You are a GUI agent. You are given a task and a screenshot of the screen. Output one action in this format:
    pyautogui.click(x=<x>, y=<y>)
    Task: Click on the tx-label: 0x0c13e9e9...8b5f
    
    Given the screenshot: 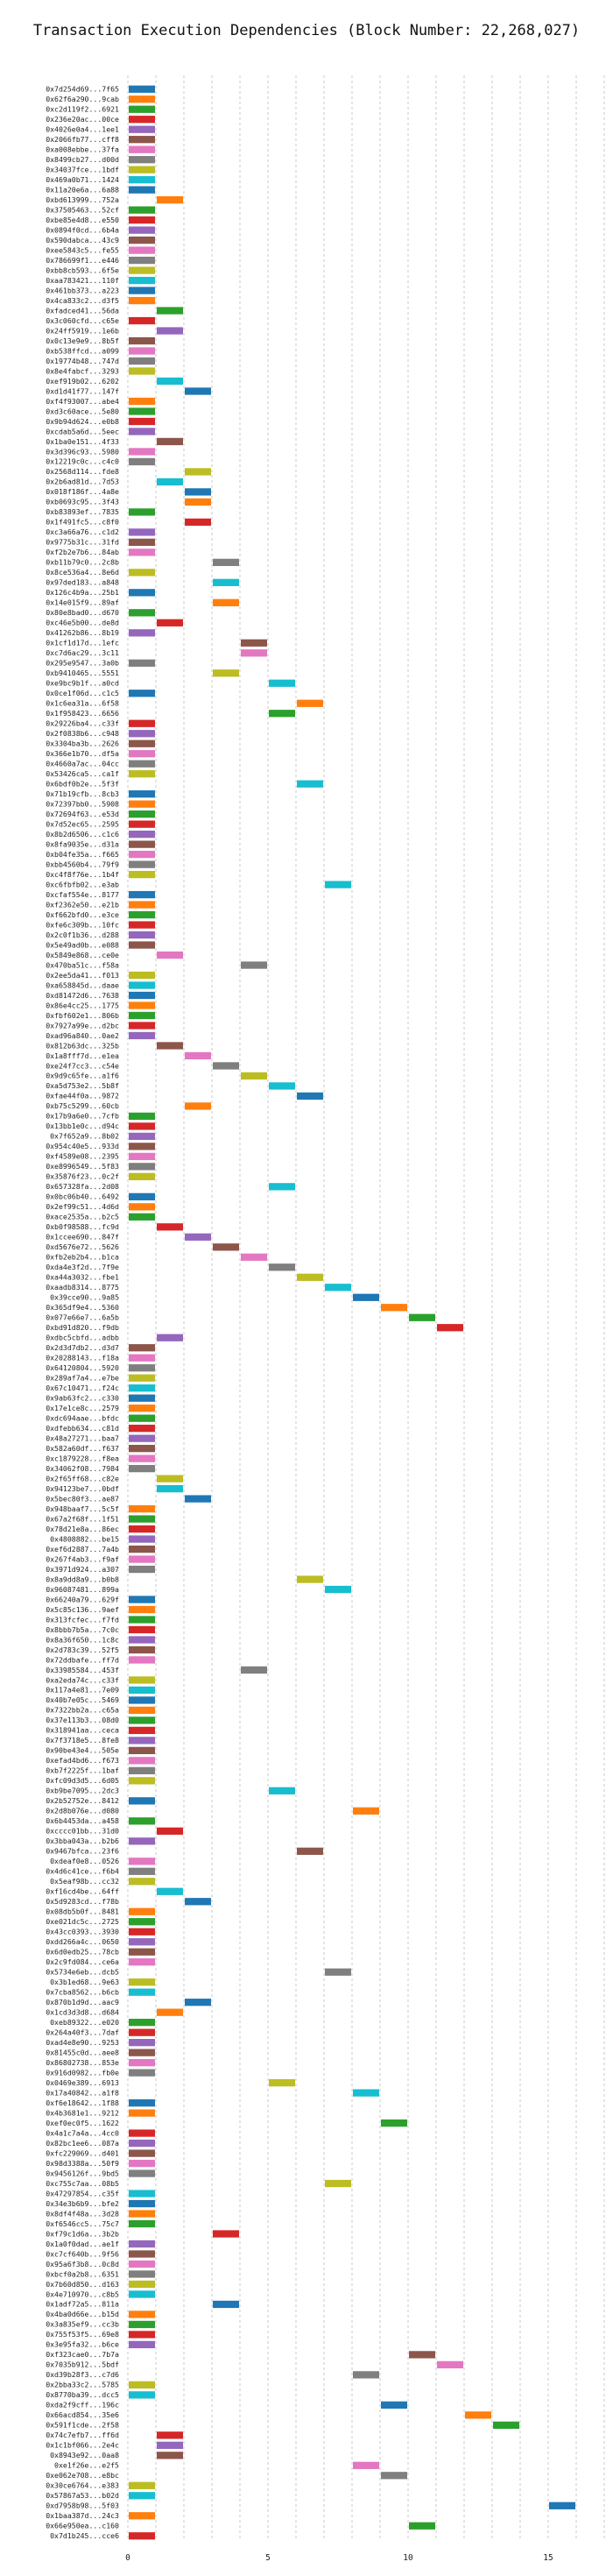 What is the action you would take?
    pyautogui.click(x=82, y=340)
    